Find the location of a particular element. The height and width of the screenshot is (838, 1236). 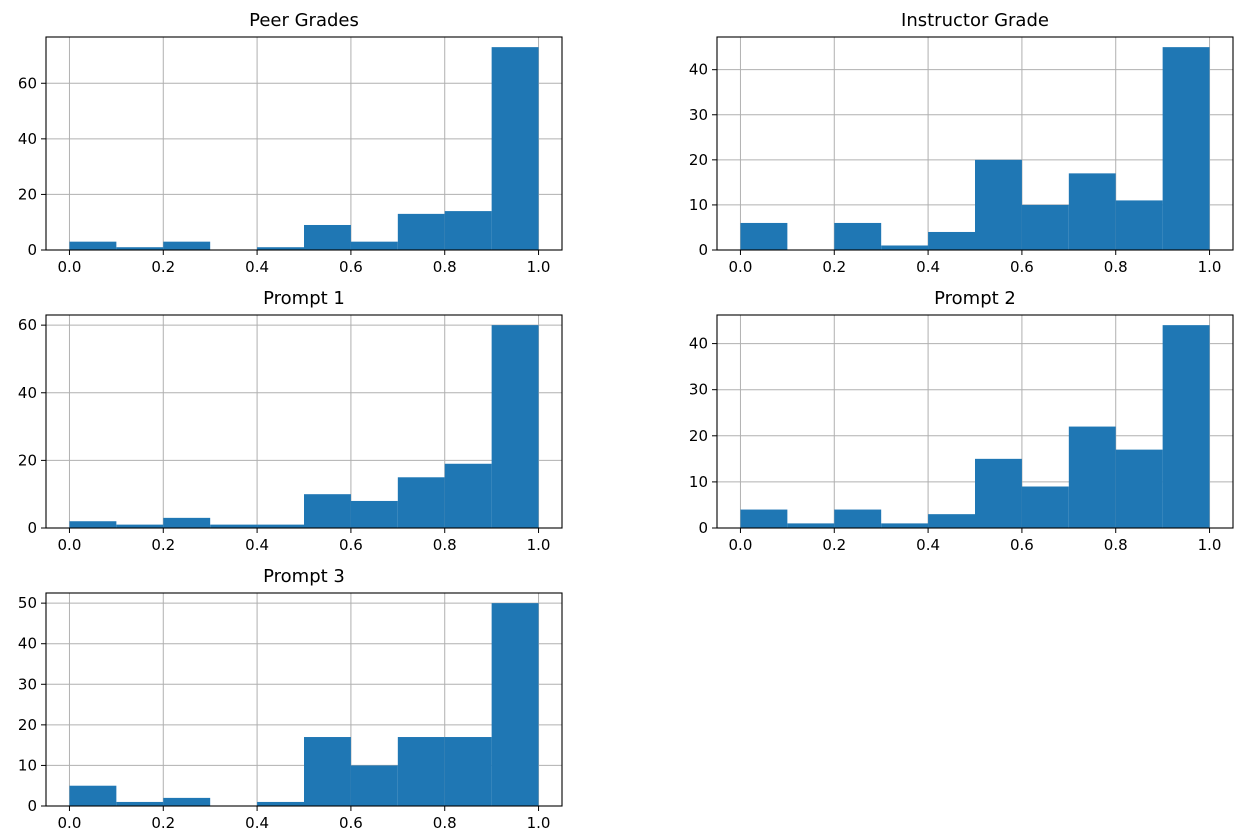

panel-prompt-2: Prompt 2 0.0 0.2 0.4 0.6 0.8 1.0 0 10 20 30 40 is located at coordinates (961, 421).